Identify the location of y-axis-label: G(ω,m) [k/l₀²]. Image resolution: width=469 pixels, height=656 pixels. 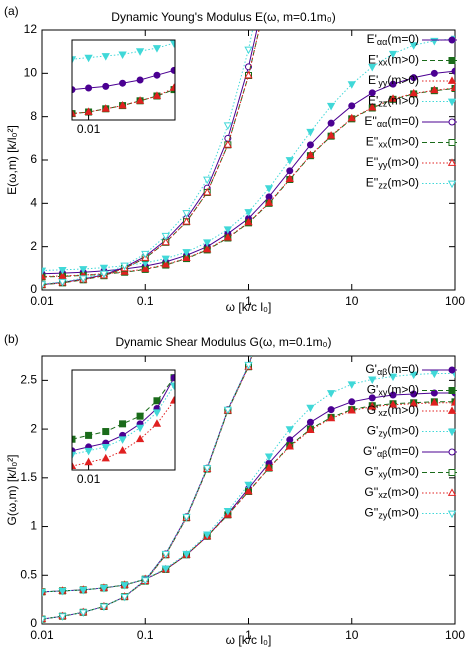
(12, 489).